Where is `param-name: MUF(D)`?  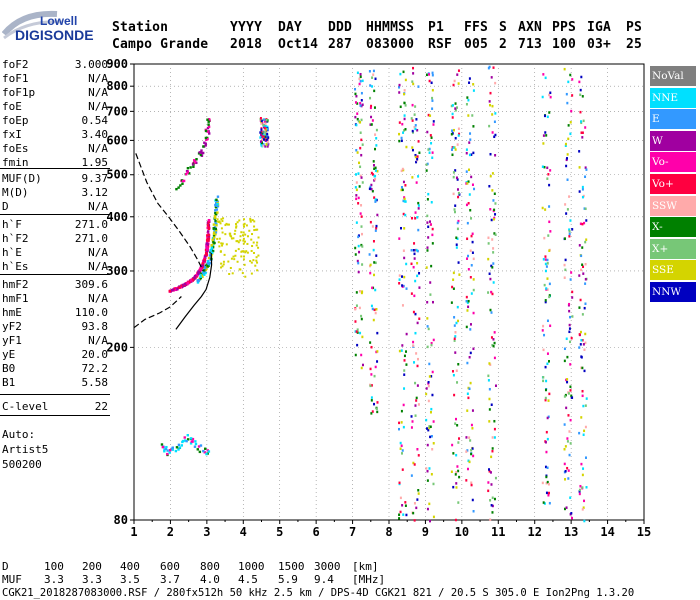
param-name: MUF(D) is located at coordinates (22, 178).